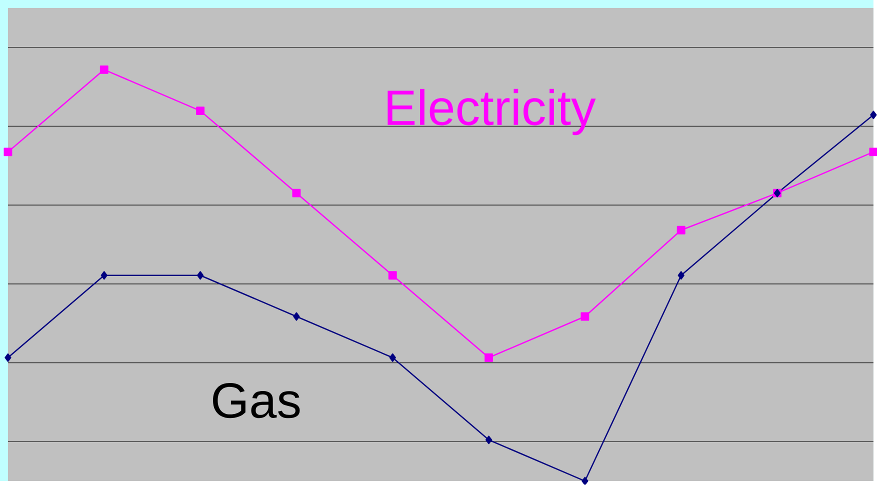 The image size is (877, 485). I want to click on series-label: Gas, so click(256, 400).